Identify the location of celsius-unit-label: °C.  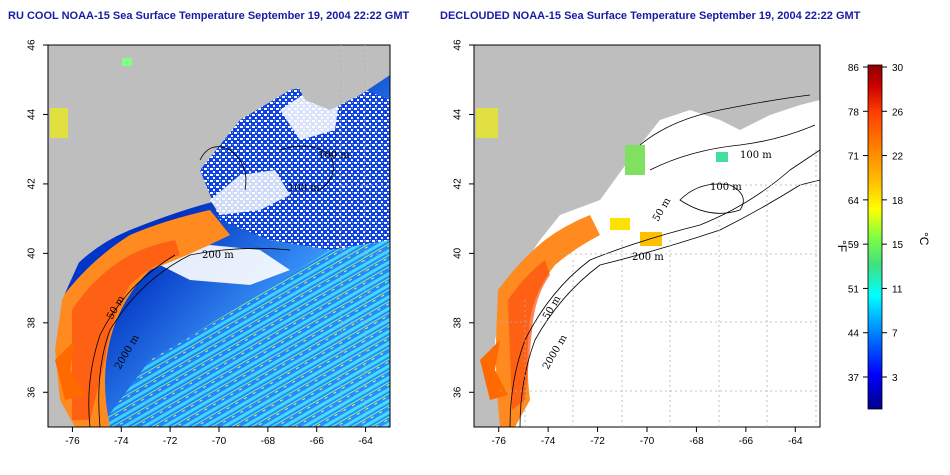
(924, 239).